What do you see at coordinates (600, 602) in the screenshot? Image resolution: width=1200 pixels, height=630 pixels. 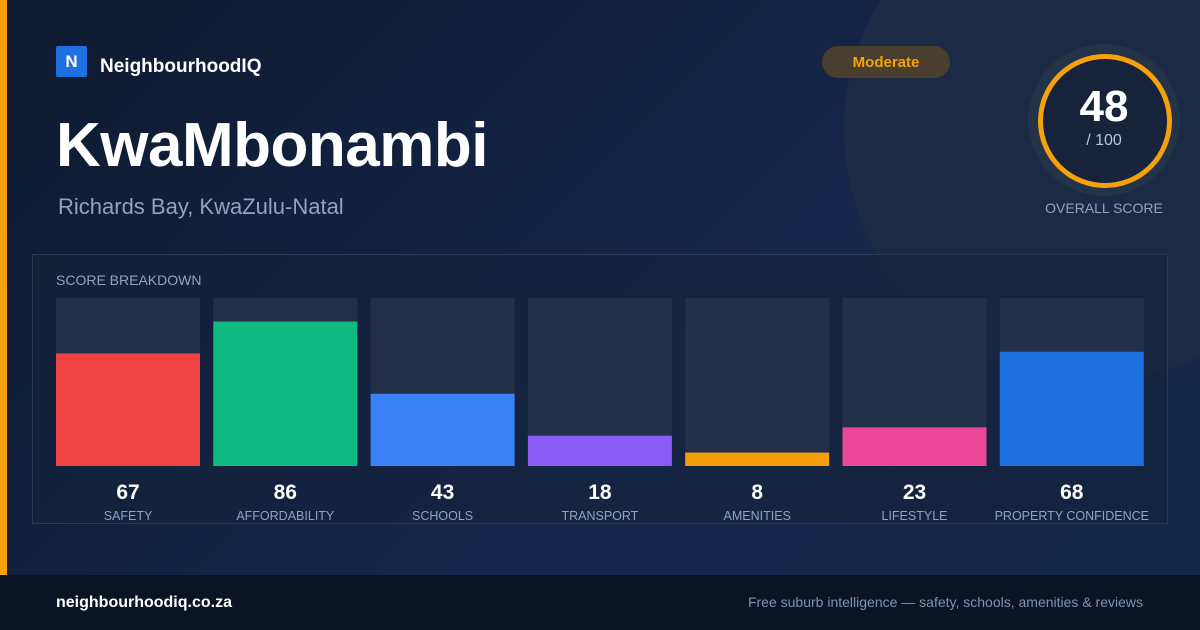 I see `footer` at bounding box center [600, 602].